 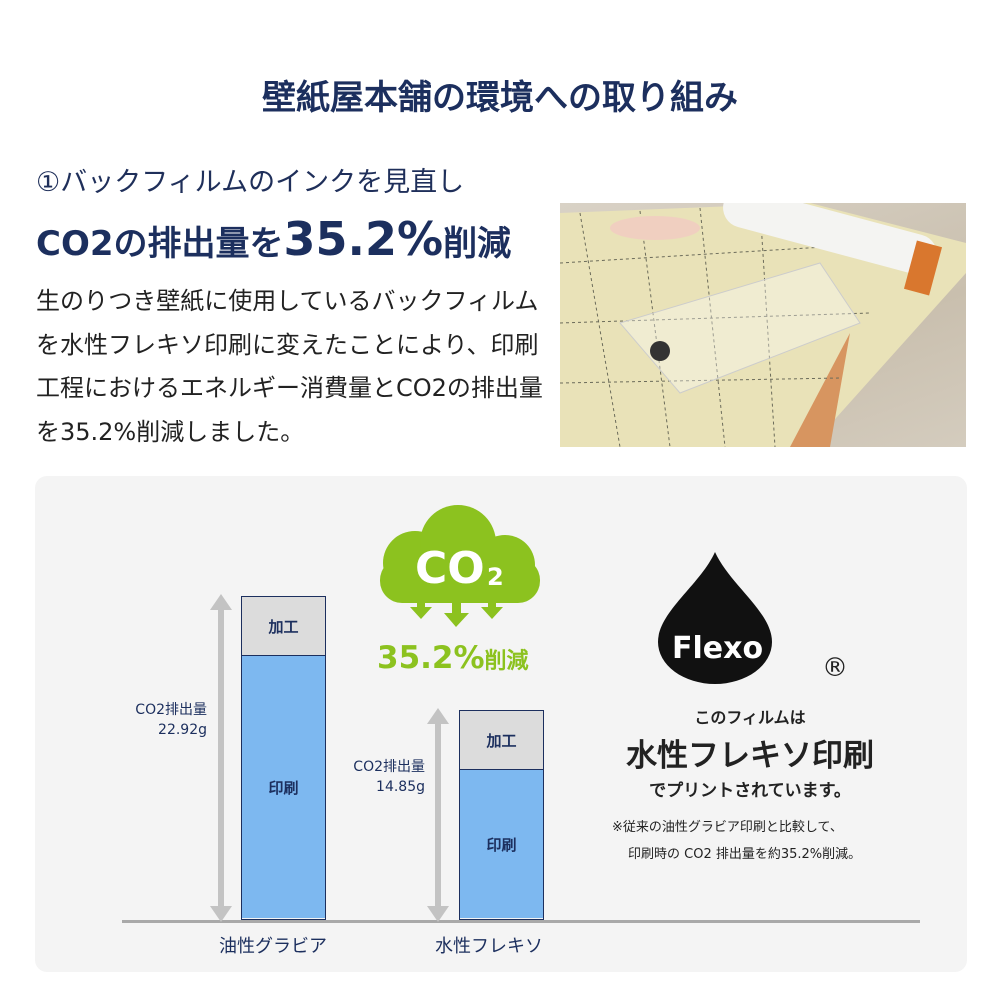 What do you see at coordinates (450, 568) in the screenshot?
I see `cloud-co-text: CO` at bounding box center [450, 568].